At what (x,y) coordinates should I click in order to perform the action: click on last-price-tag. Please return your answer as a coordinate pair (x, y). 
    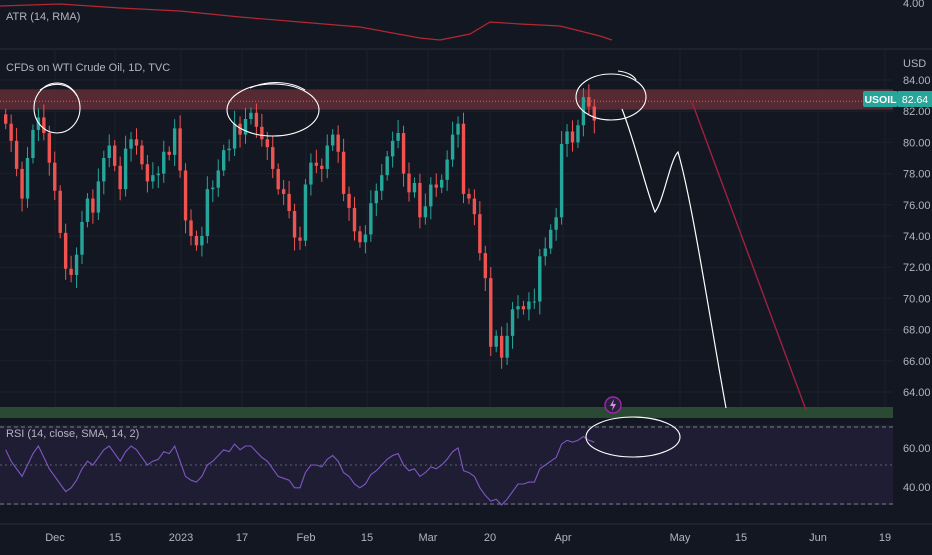
    Looking at the image, I should click on (915, 99).